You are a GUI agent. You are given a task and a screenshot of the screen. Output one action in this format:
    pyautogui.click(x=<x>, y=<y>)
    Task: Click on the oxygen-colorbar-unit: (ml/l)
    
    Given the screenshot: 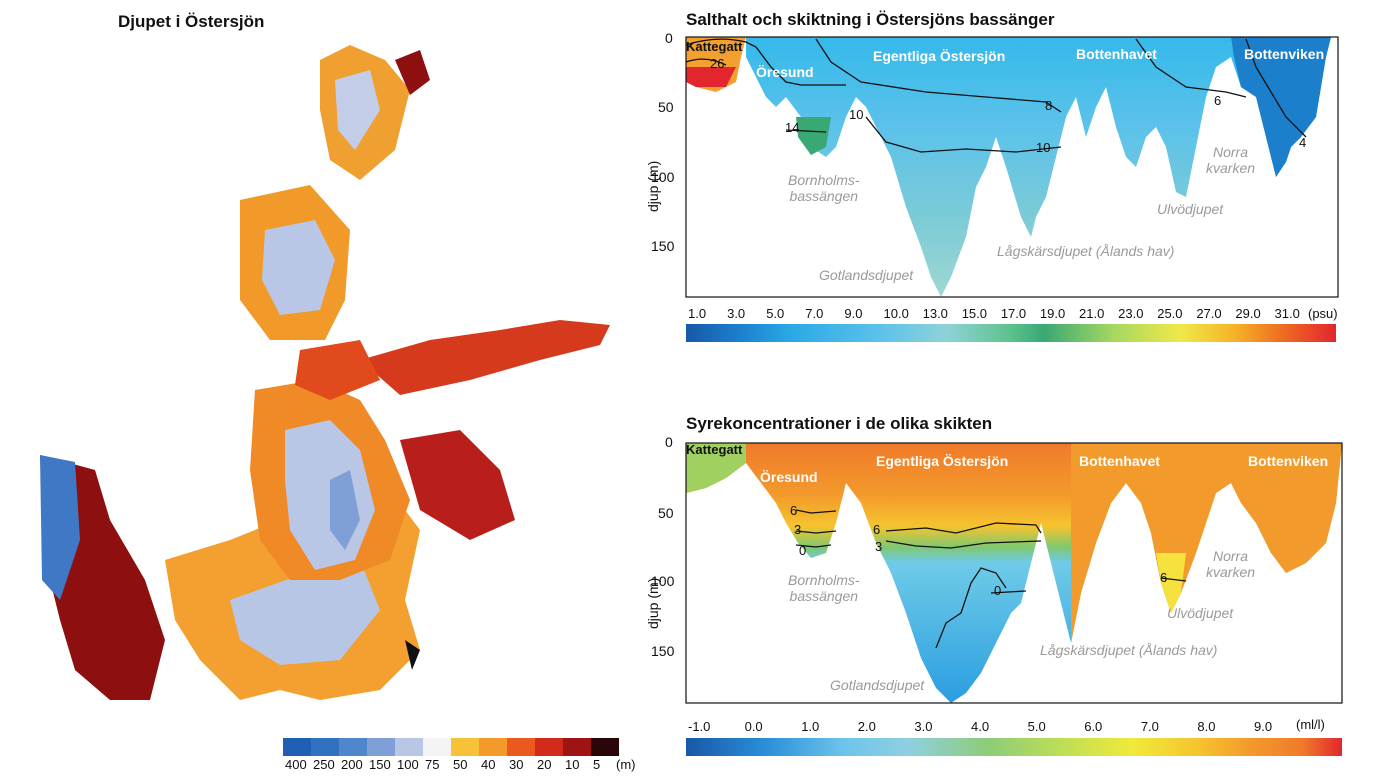 What is the action you would take?
    pyautogui.click(x=1310, y=724)
    